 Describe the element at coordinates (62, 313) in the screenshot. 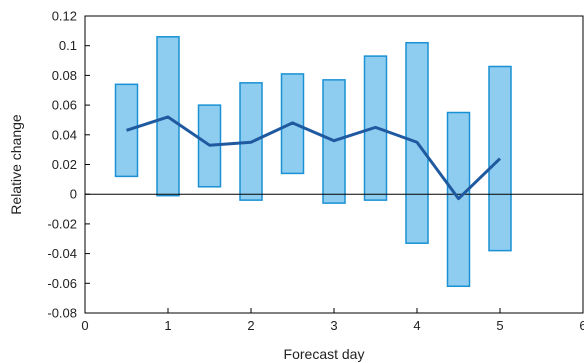

I see `y-tick-label: -0.08` at that location.